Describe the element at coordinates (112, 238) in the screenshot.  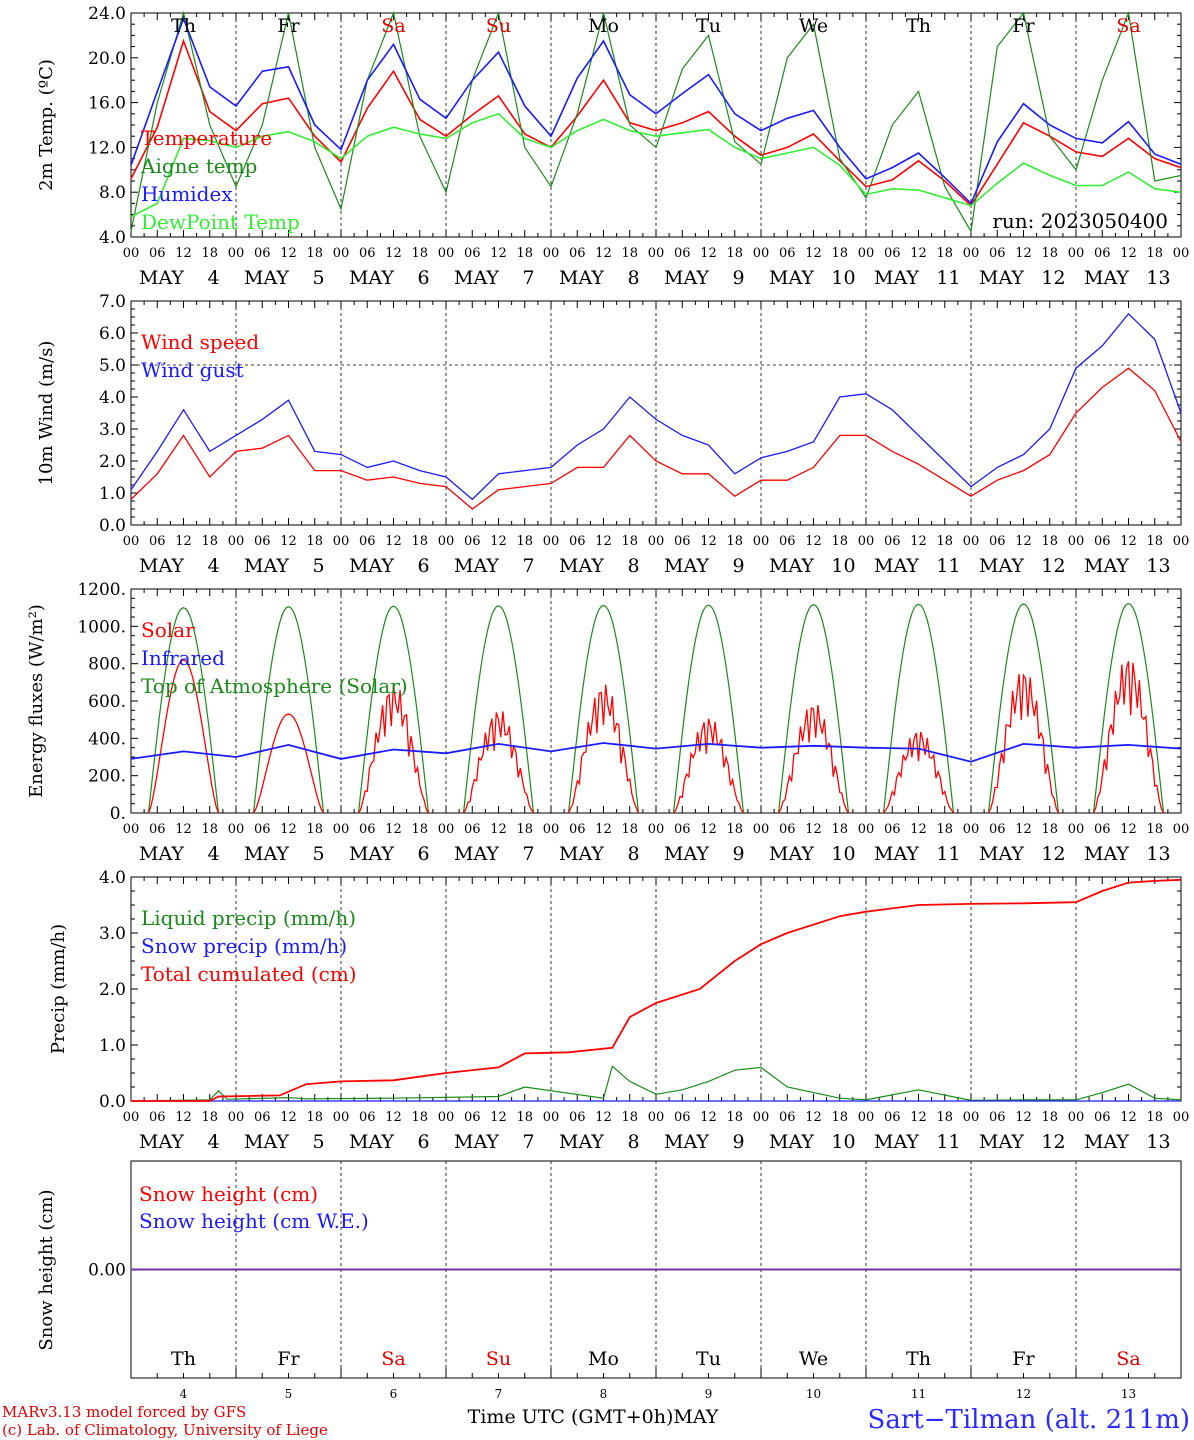
I see `y-tick-label: 4.0` at that location.